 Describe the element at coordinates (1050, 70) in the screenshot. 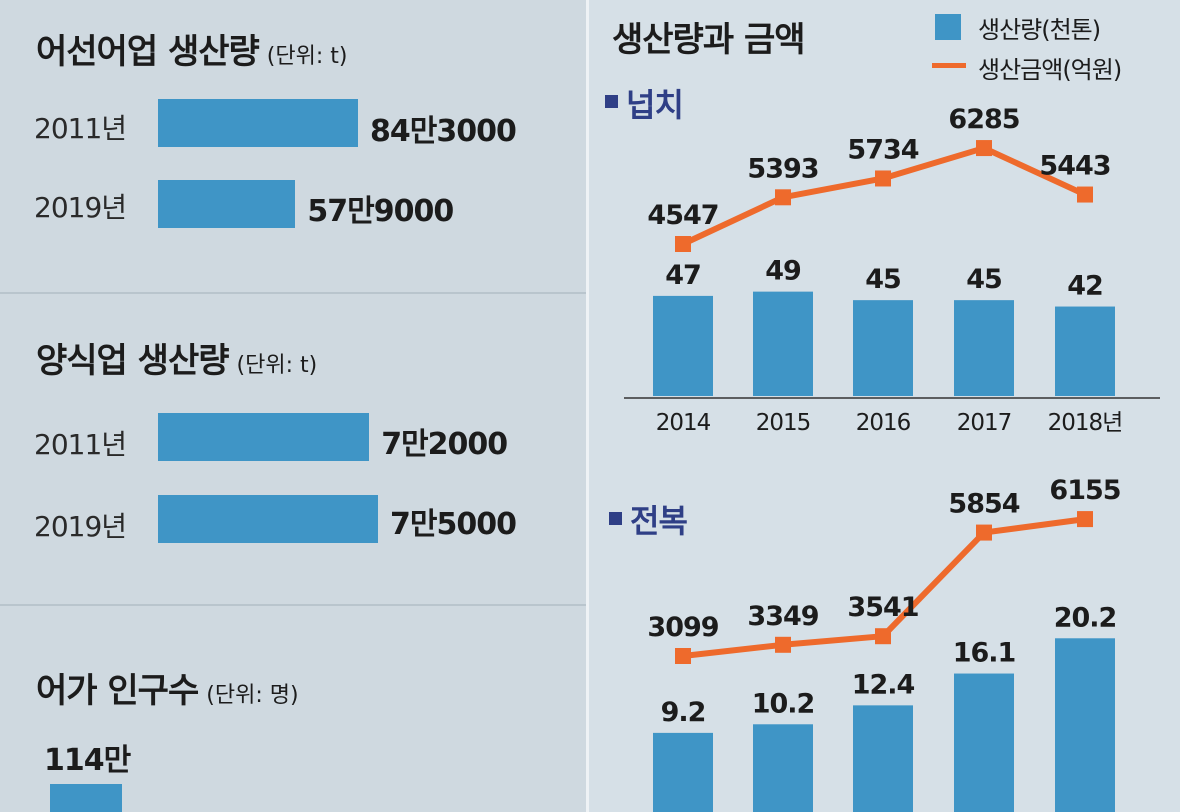

I see `legend-line-label: 생산금액(억원)` at that location.